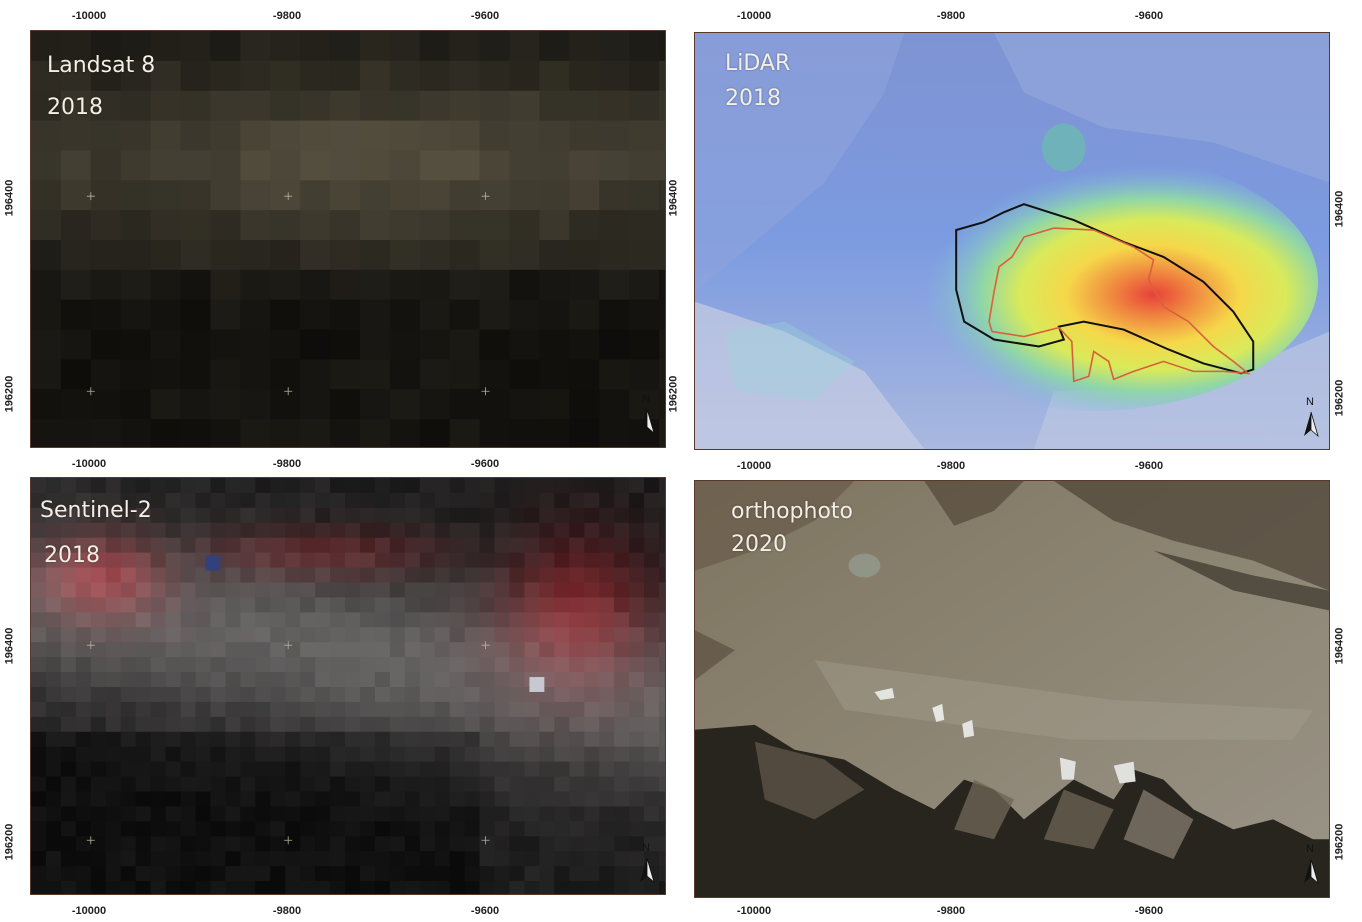 This screenshot has height=922, width=1362. What do you see at coordinates (101, 65) in the screenshot?
I see `landsat-title: Landsat 8` at bounding box center [101, 65].